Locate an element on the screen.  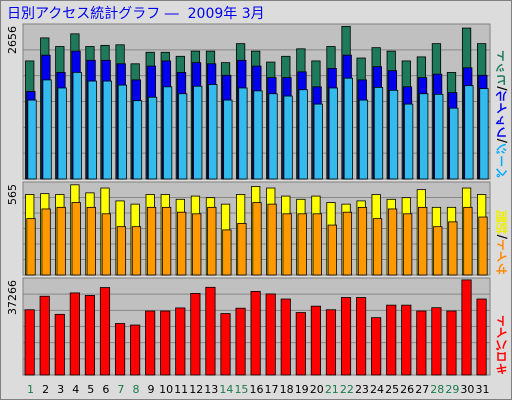
bar-site-サイト-13 is located at coordinates (212, 241).